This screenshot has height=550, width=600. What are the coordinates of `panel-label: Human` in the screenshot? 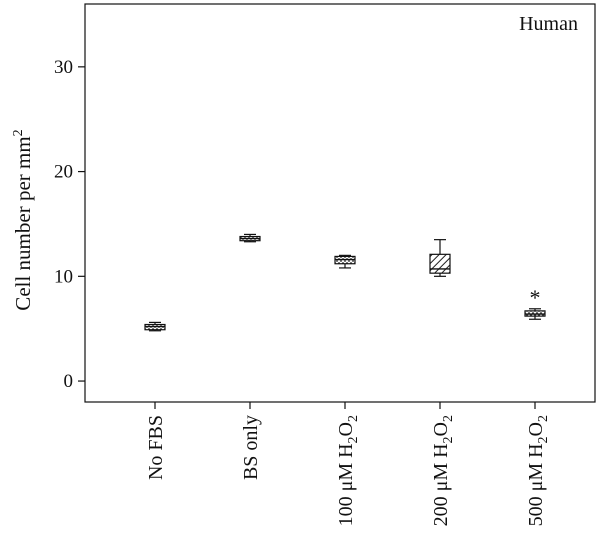 It's located at (548, 24).